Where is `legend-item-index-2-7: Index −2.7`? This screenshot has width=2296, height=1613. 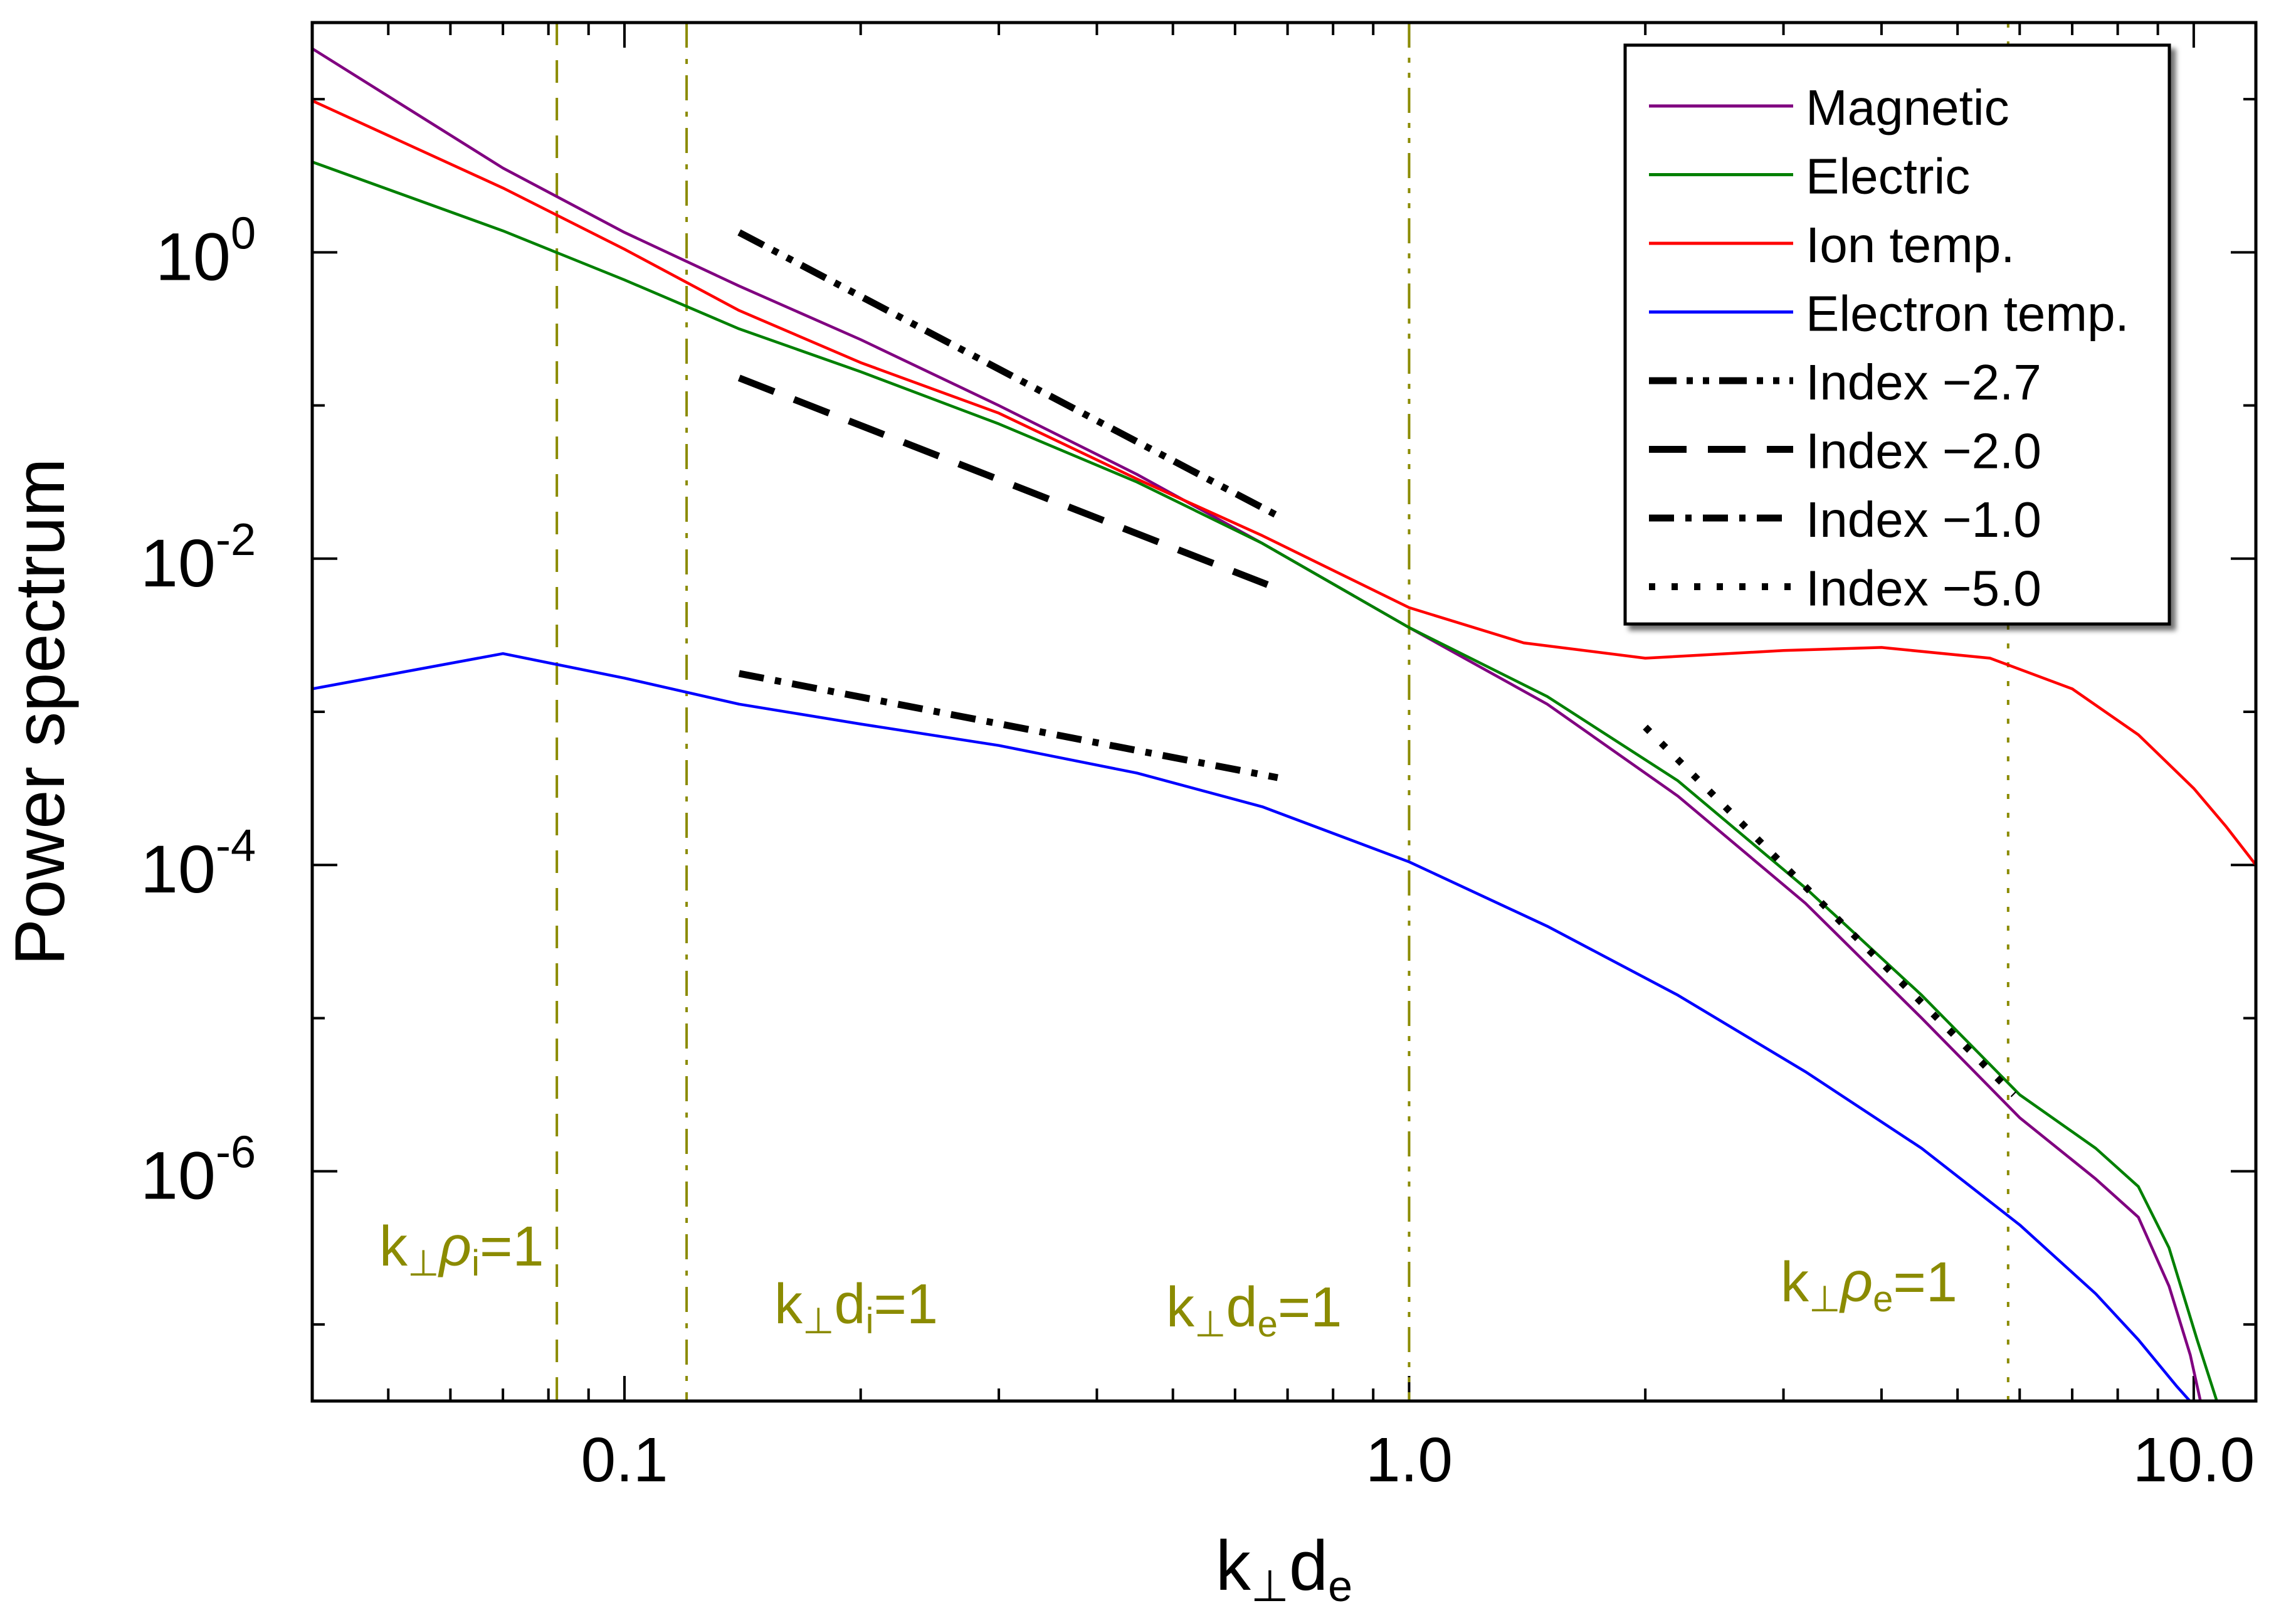
legend-item-index-2-7: Index −2.7 is located at coordinates (1845, 382).